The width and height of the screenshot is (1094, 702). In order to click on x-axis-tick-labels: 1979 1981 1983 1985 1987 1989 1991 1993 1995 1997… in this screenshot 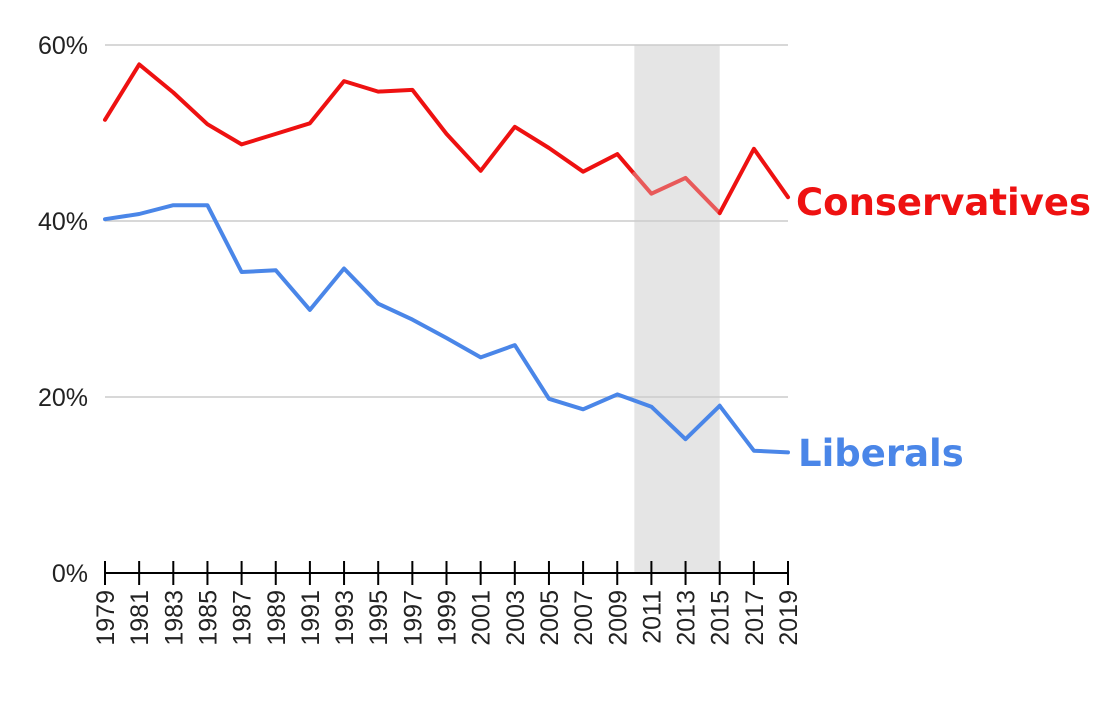, I will do `click(447, 618)`.